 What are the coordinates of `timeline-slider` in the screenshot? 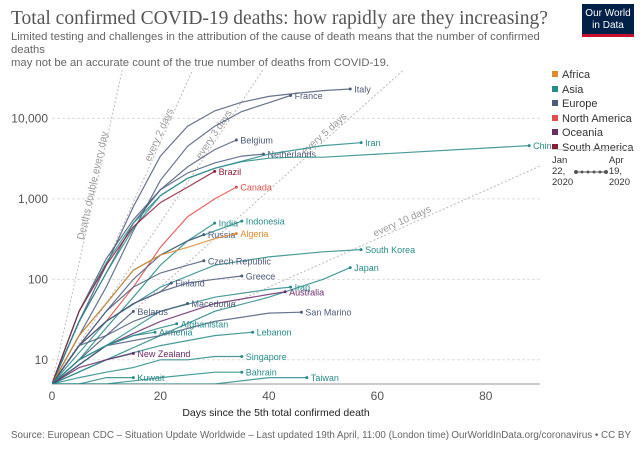 It's located at (593, 173).